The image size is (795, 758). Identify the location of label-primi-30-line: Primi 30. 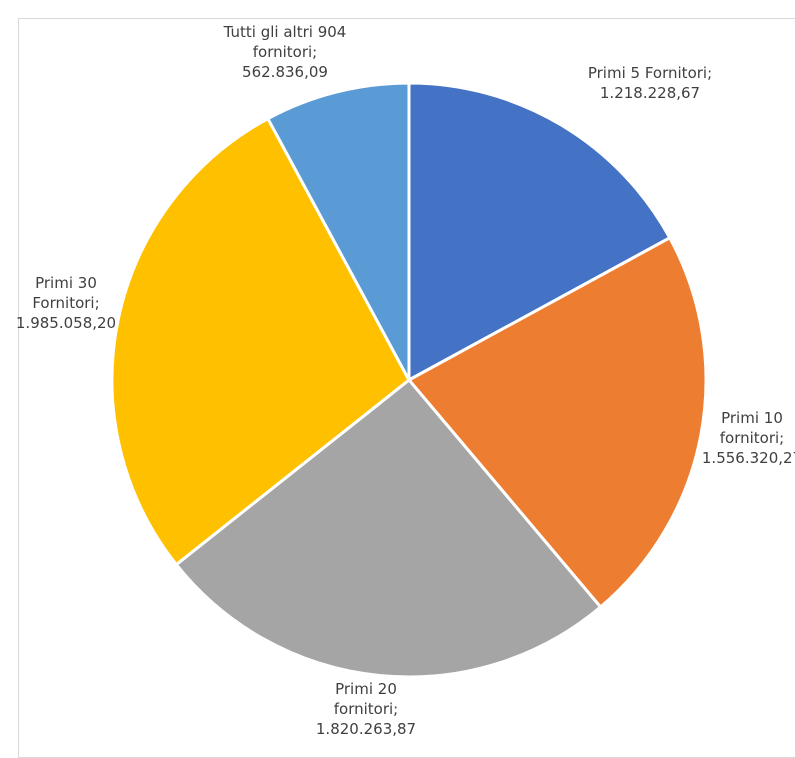
(66, 283).